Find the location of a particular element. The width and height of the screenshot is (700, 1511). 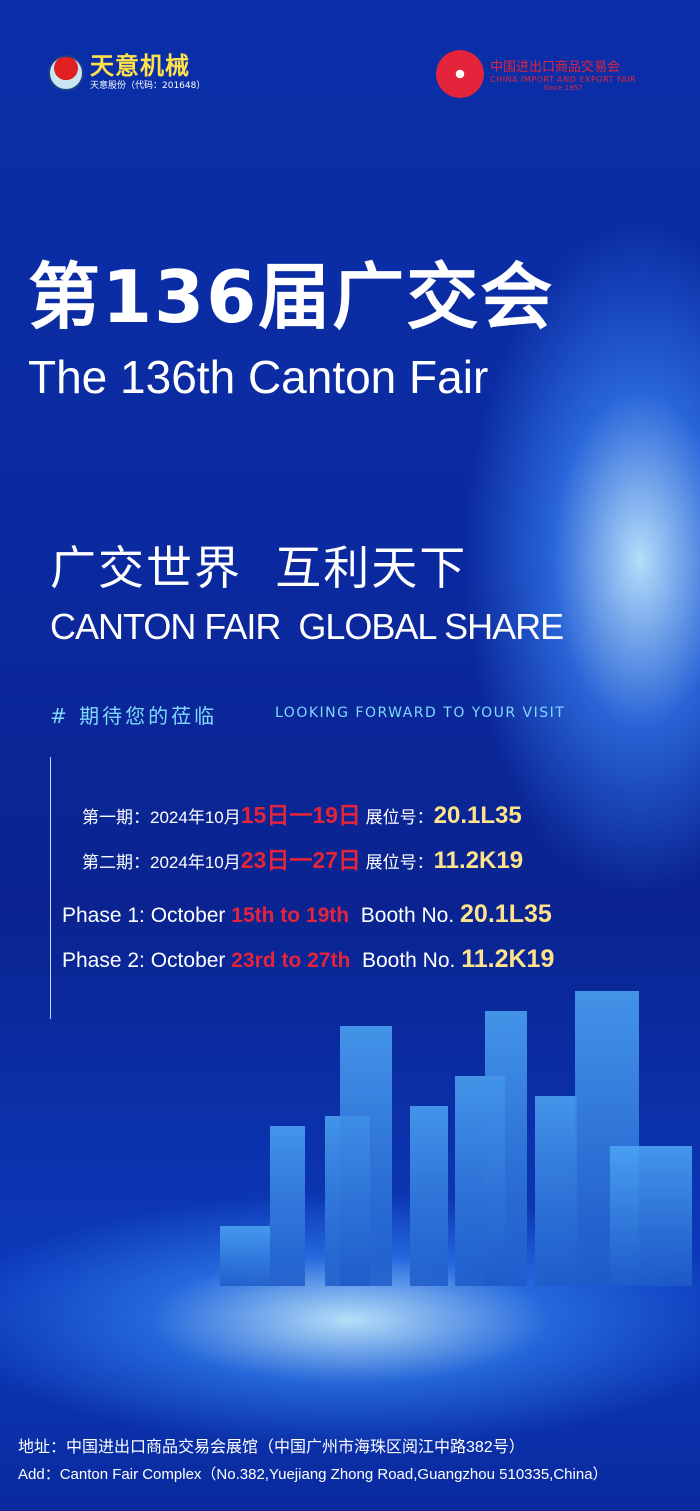

canton-flower-icon is located at coordinates (460, 74).